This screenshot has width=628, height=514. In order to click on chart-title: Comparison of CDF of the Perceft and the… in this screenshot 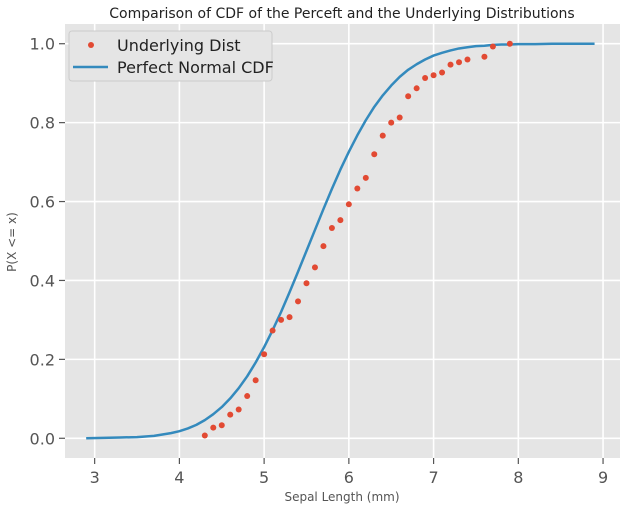, I will do `click(341, 14)`.